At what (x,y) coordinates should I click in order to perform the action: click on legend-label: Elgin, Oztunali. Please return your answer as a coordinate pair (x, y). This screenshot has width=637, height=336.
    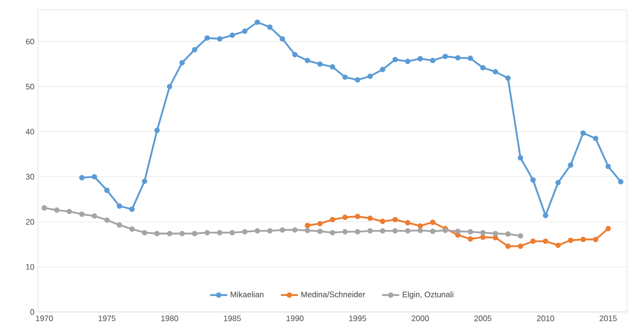
    Looking at the image, I should click on (428, 295).